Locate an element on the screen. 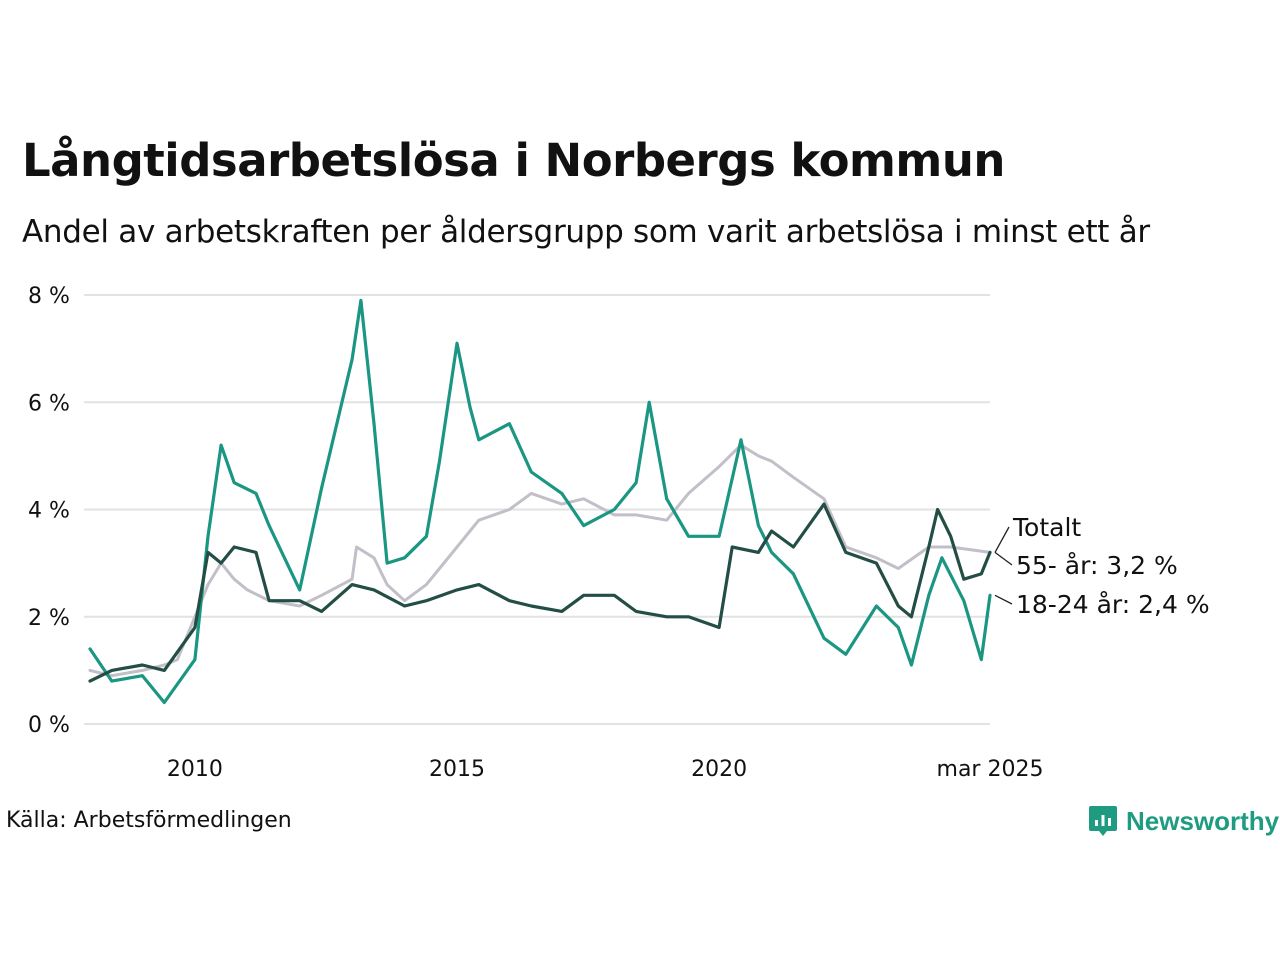 This screenshot has width=1280, height=960. x-tick-label: 2020 is located at coordinates (719, 769).